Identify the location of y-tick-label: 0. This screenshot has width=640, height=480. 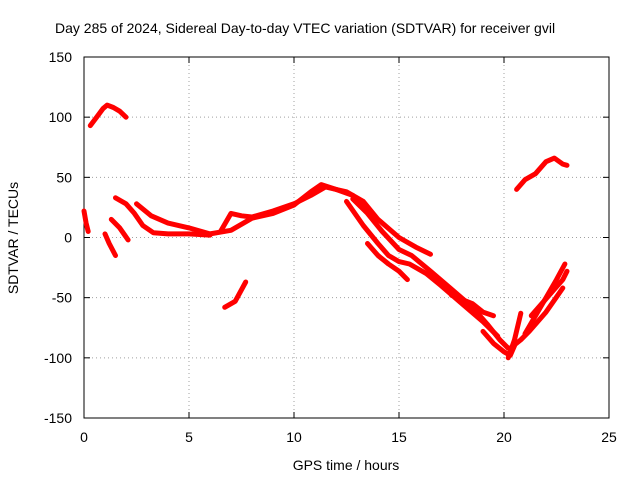
(68, 238).